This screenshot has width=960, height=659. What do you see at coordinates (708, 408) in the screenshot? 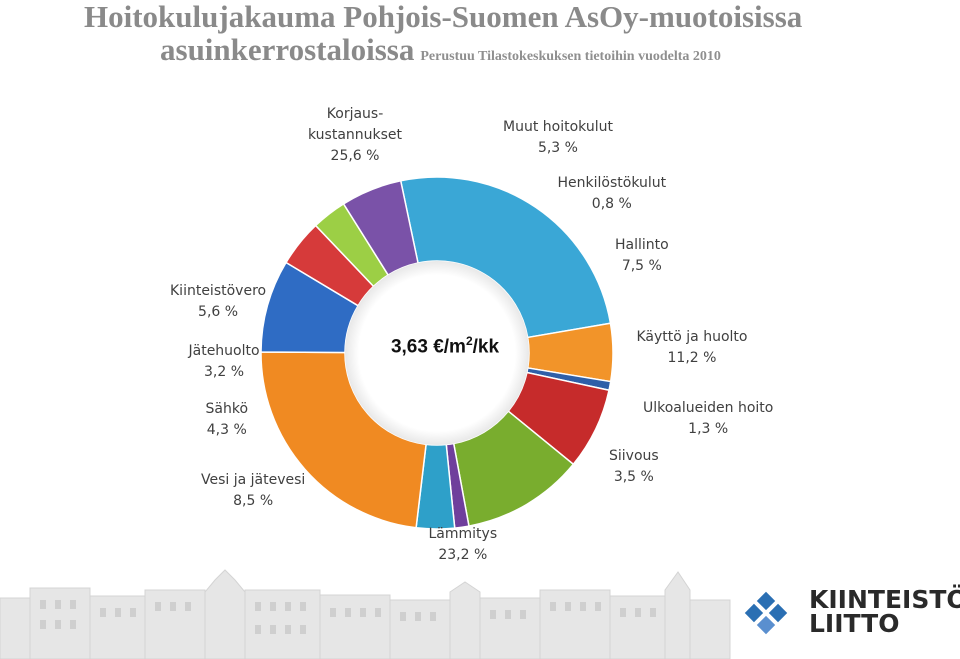
I see `slice-label-name-5: Ulkoalueiden hoito` at bounding box center [708, 408].